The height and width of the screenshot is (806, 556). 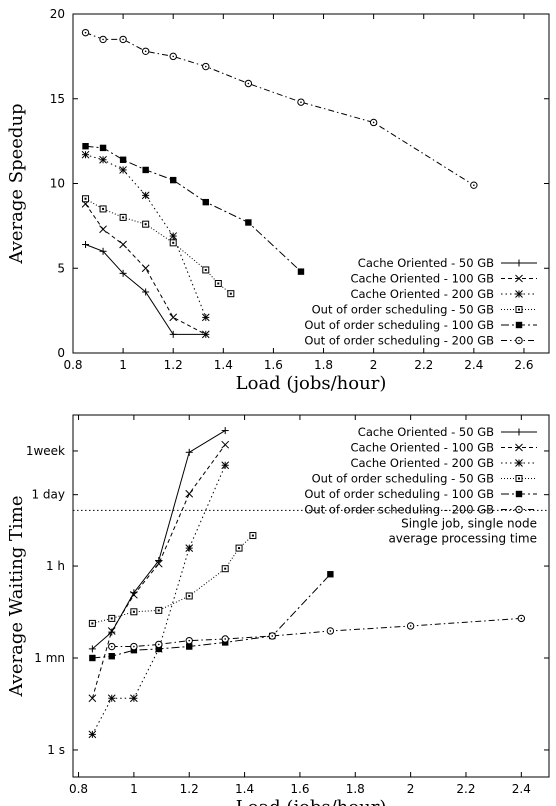 I want to click on chart2-ylabel: Average Waiting Time, so click(x=16, y=596).